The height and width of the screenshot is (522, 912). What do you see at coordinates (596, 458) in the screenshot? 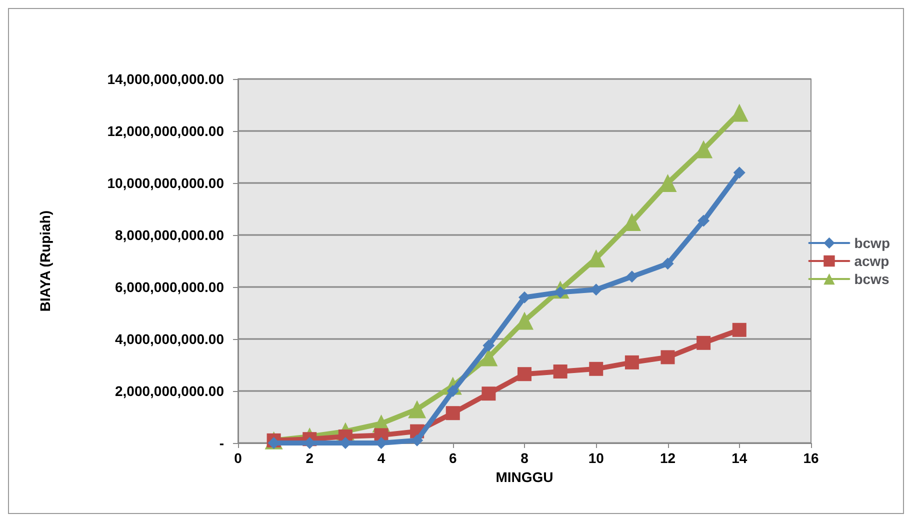
I see `x-tick-label: 10` at bounding box center [596, 458].